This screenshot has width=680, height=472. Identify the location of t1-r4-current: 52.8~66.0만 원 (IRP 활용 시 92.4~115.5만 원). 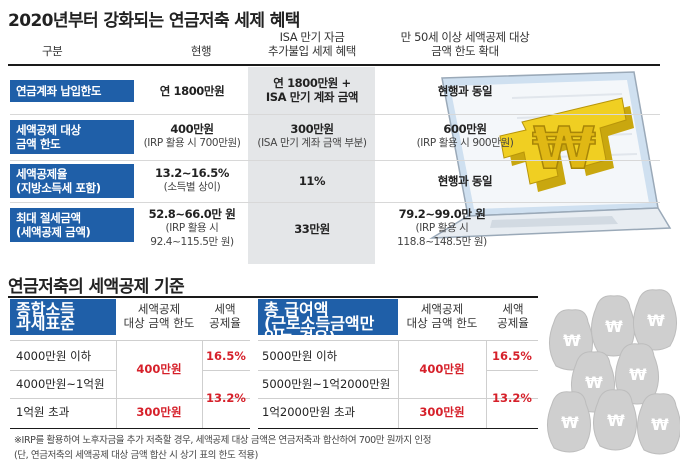
(192, 228).